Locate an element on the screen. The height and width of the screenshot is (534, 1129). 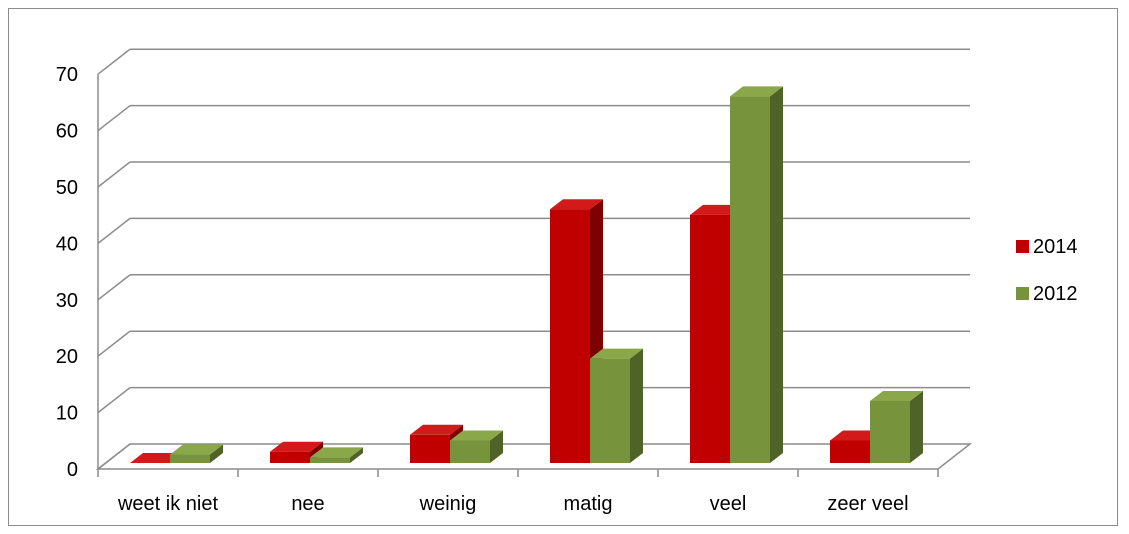
bar-2012-veel is located at coordinates (756, 275).